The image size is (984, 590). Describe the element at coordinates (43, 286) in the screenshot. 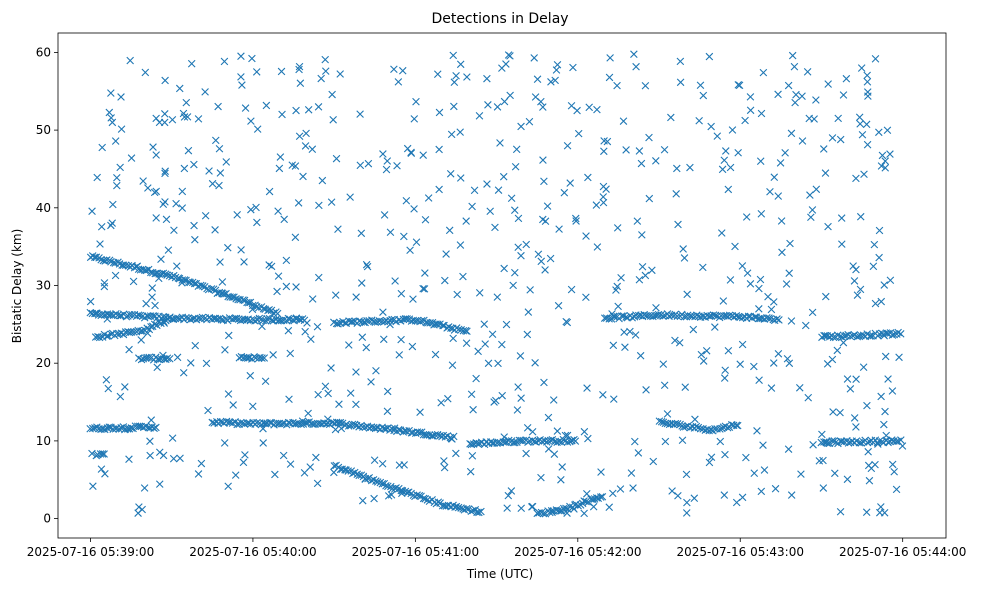

I see `y-tick-label: 30` at that location.